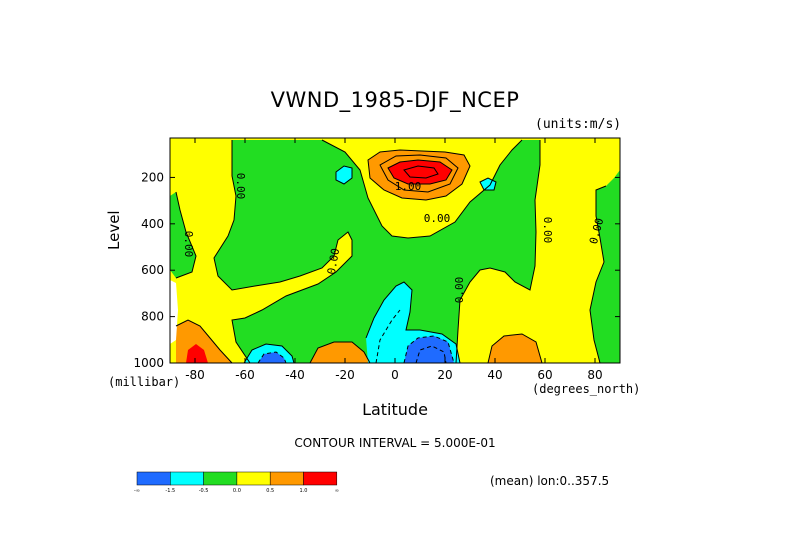 The image size is (789, 558). I want to click on x-tick-label: -20, so click(345, 375).